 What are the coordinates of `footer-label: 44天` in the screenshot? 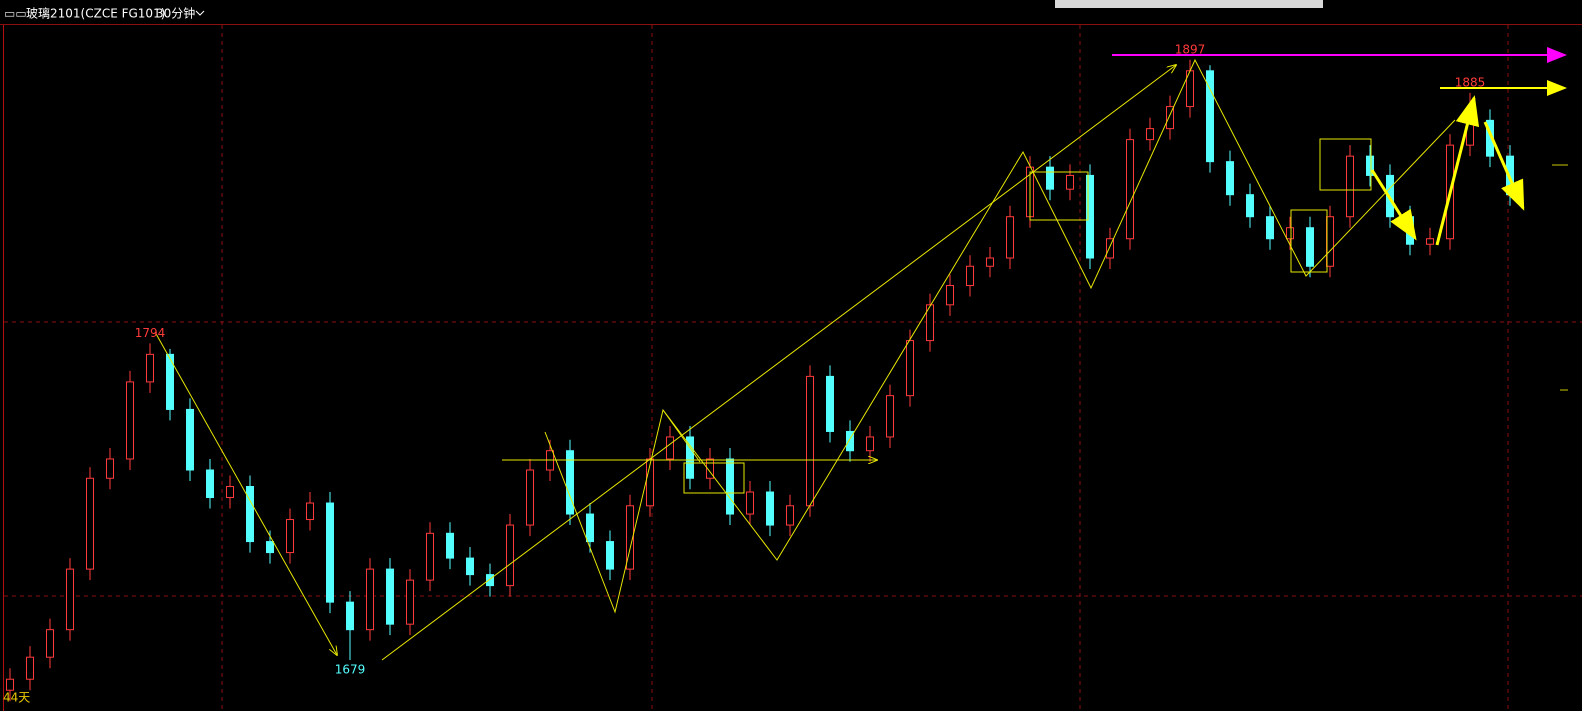 It's located at (16, 698).